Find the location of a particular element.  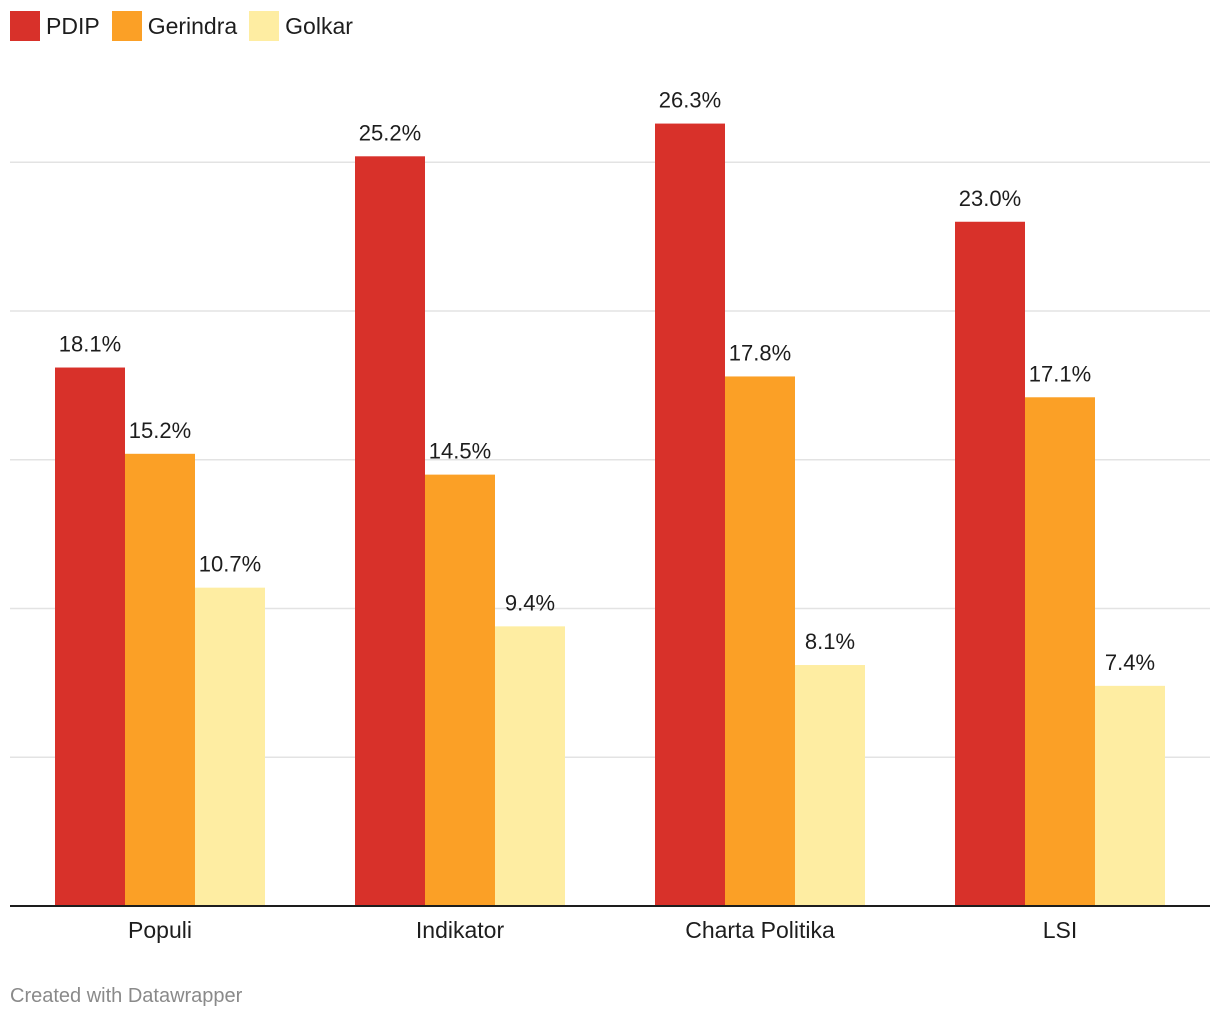

data-label: 7.4% is located at coordinates (1130, 662).